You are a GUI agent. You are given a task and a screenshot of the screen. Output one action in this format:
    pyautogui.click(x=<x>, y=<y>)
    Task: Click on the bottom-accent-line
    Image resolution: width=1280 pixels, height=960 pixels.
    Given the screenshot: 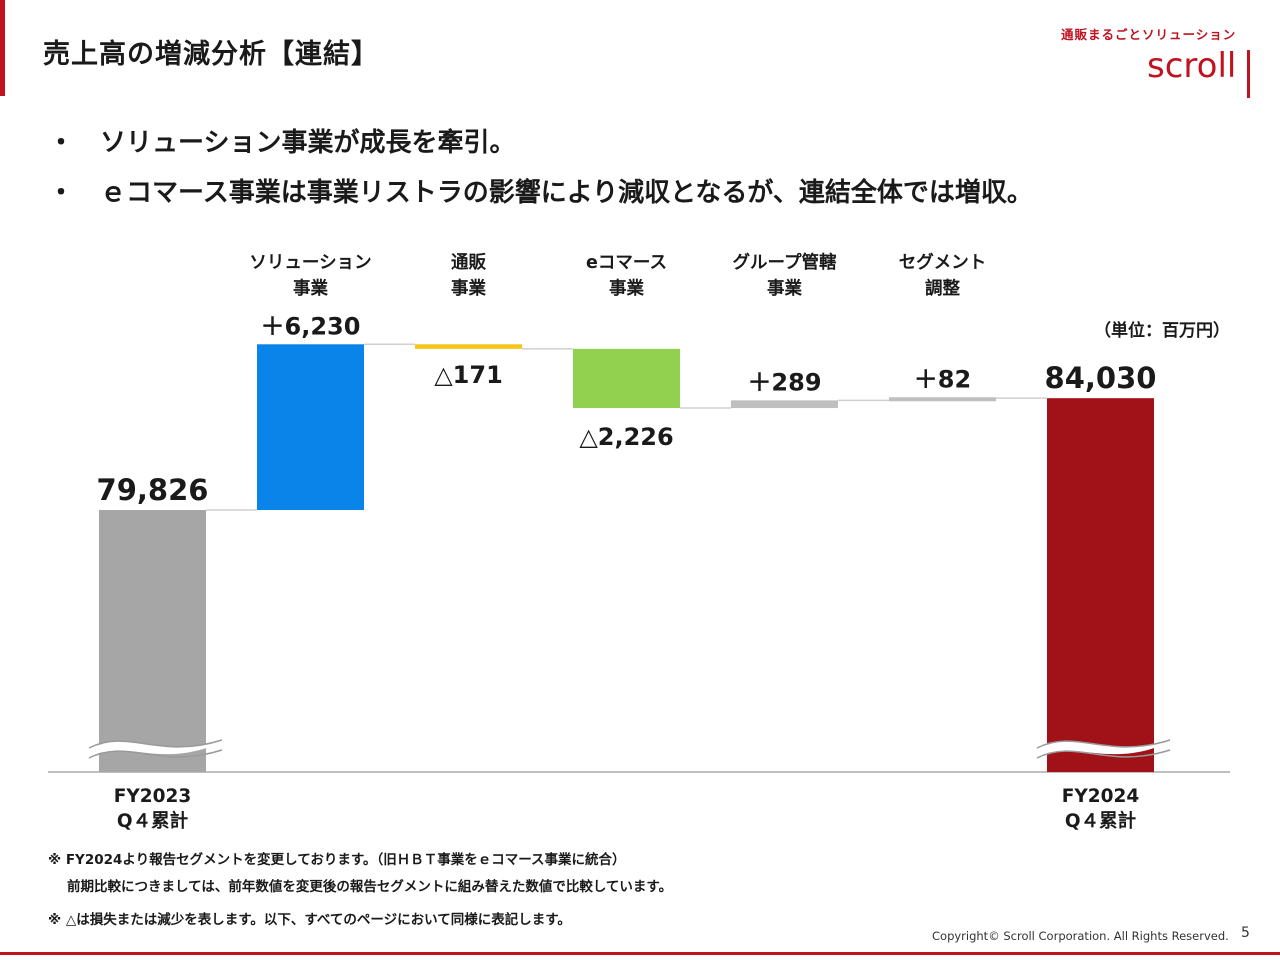 What is the action you would take?
    pyautogui.click(x=640, y=953)
    